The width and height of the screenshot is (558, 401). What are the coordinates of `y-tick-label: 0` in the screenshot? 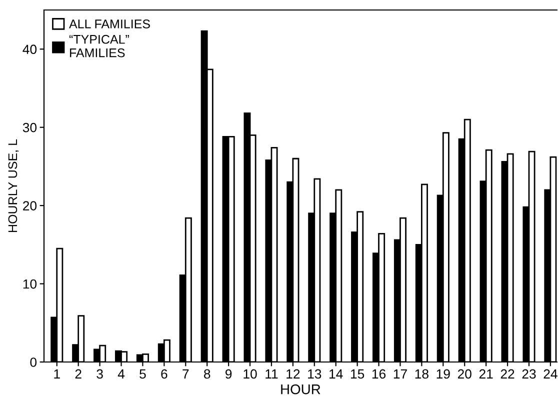 It's located at (33, 362).